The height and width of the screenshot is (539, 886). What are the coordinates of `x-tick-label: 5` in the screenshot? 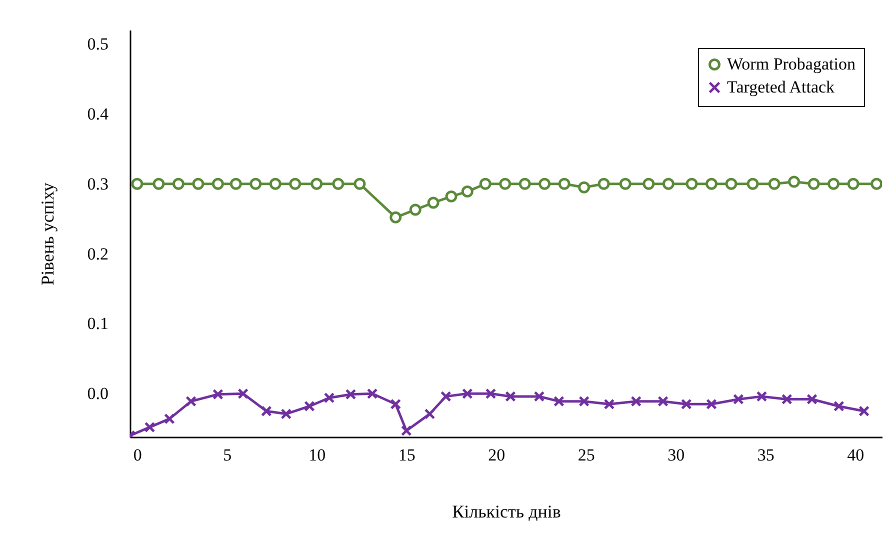 It's located at (227, 455).